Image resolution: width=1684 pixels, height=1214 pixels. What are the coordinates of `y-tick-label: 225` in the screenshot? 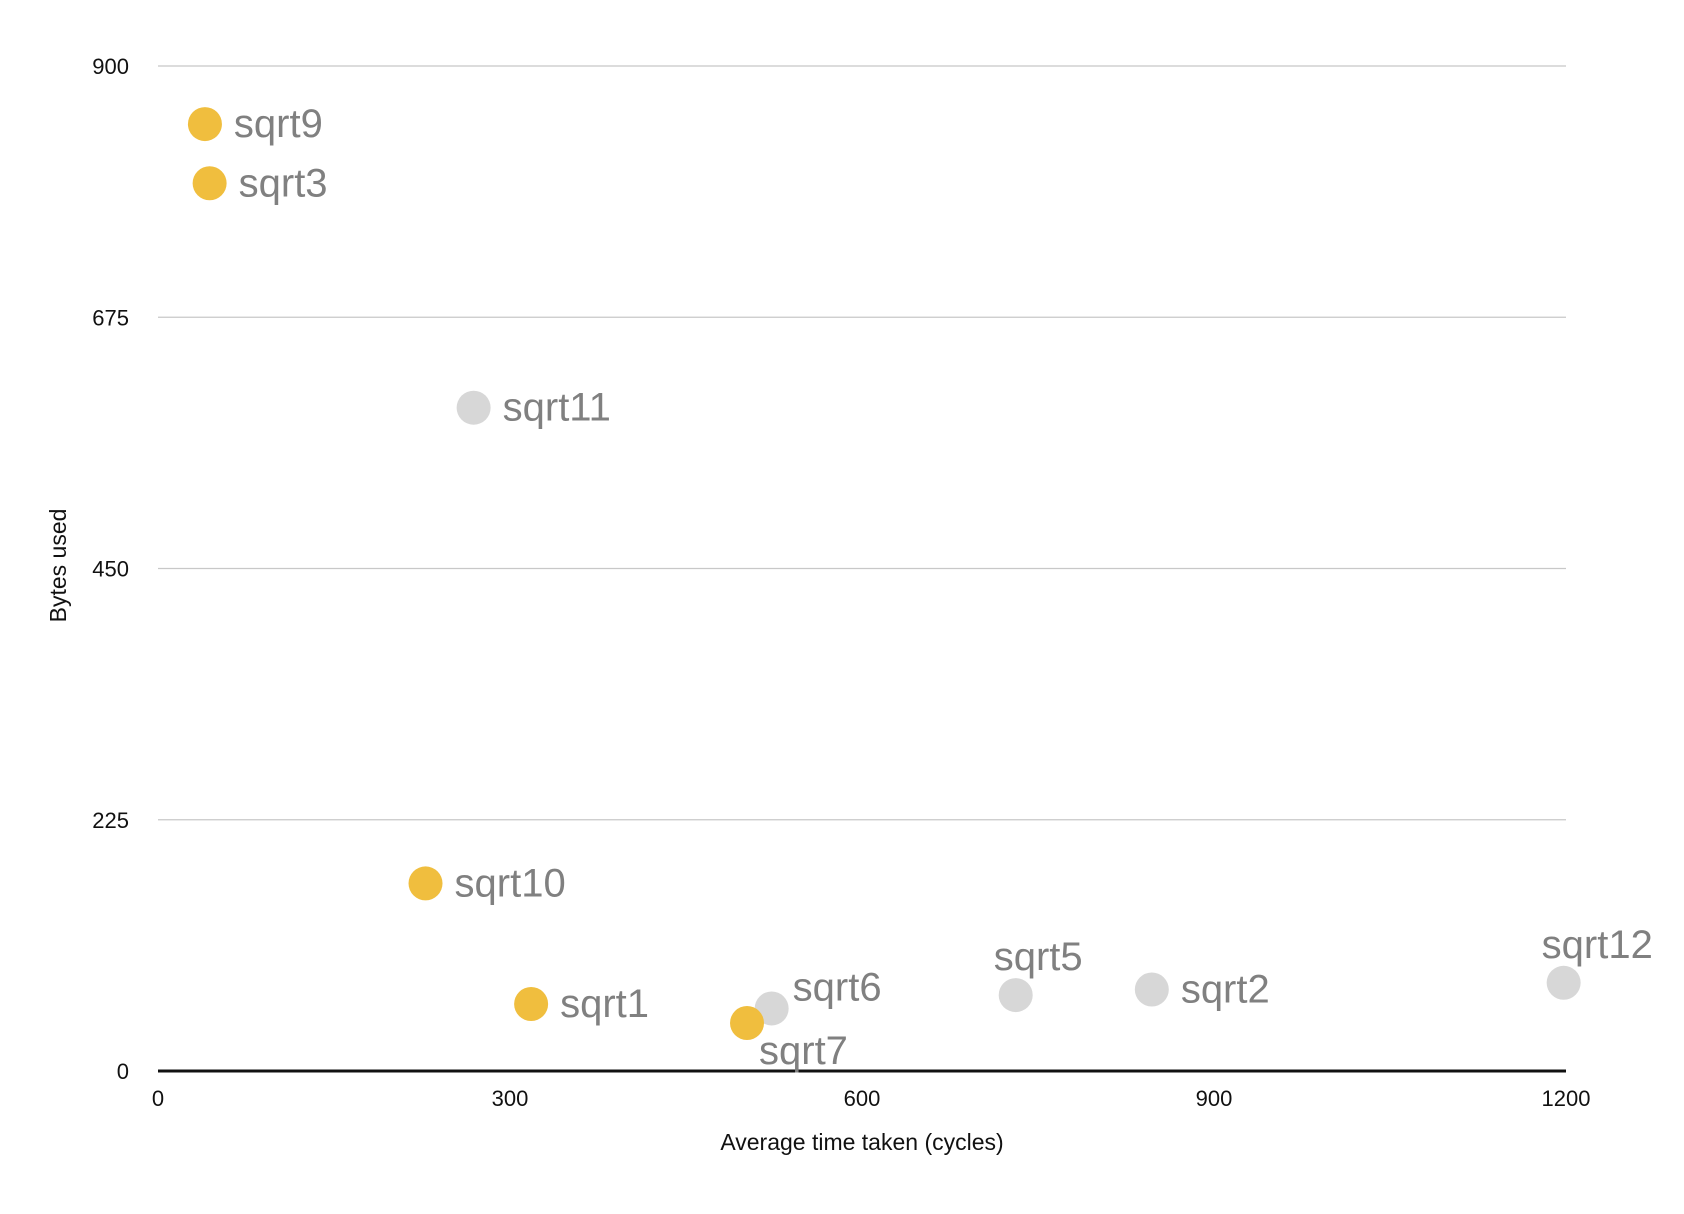 It's located at (110, 820).